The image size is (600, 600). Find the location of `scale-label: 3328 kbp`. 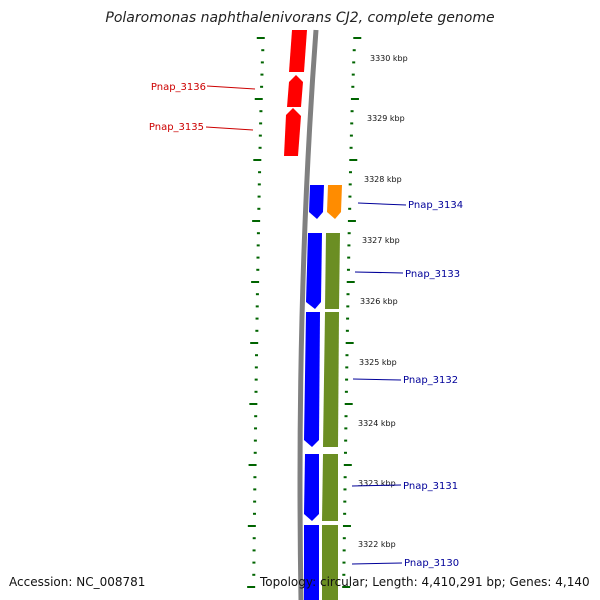

scale-label: 3328 kbp is located at coordinates (383, 179).